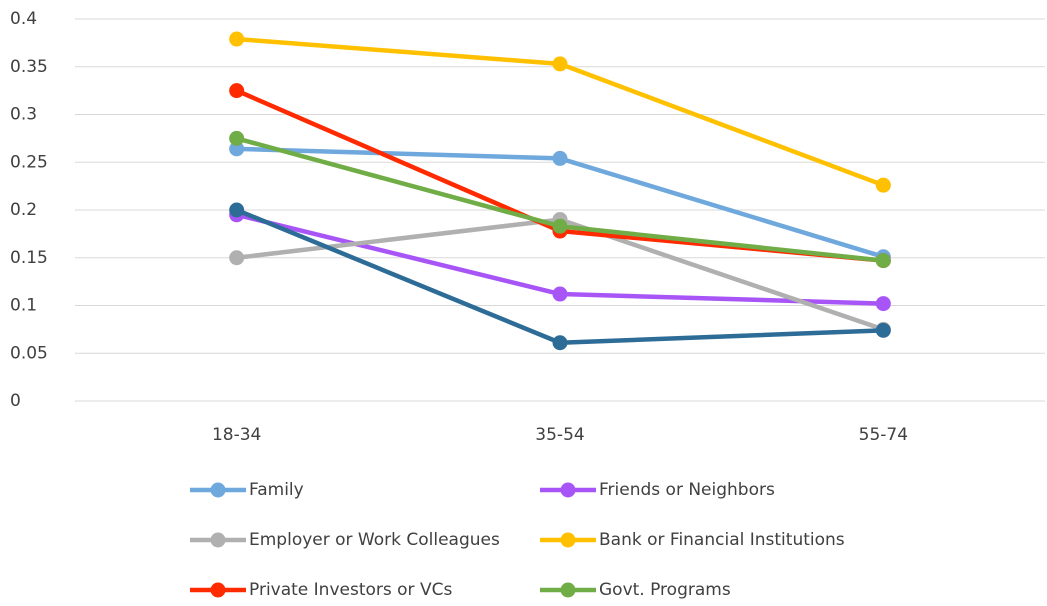 The image size is (1047, 606). I want to click on x-tick-label: 35-54, so click(559, 435).